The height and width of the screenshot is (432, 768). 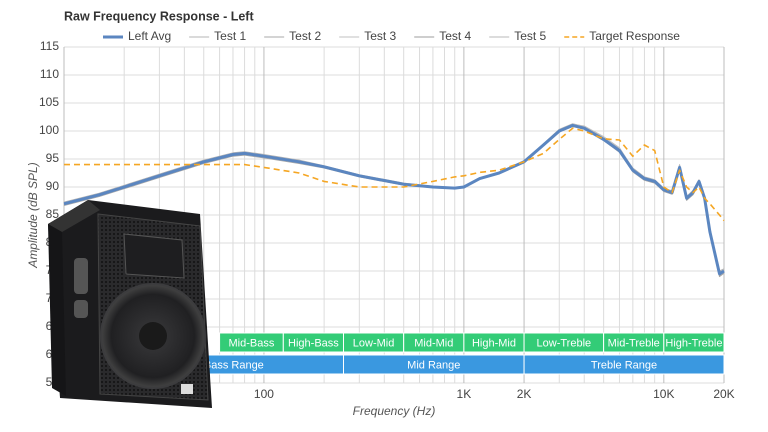 I want to click on band-label: Mid-Bass, so click(x=252, y=343).